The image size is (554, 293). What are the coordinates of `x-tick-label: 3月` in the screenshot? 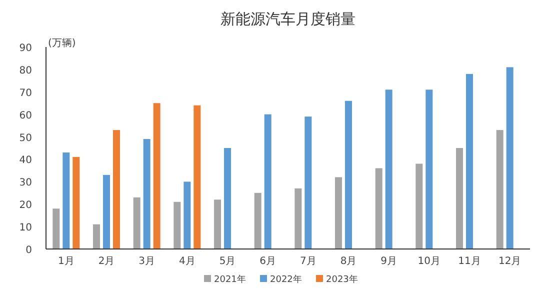 It's located at (147, 261).